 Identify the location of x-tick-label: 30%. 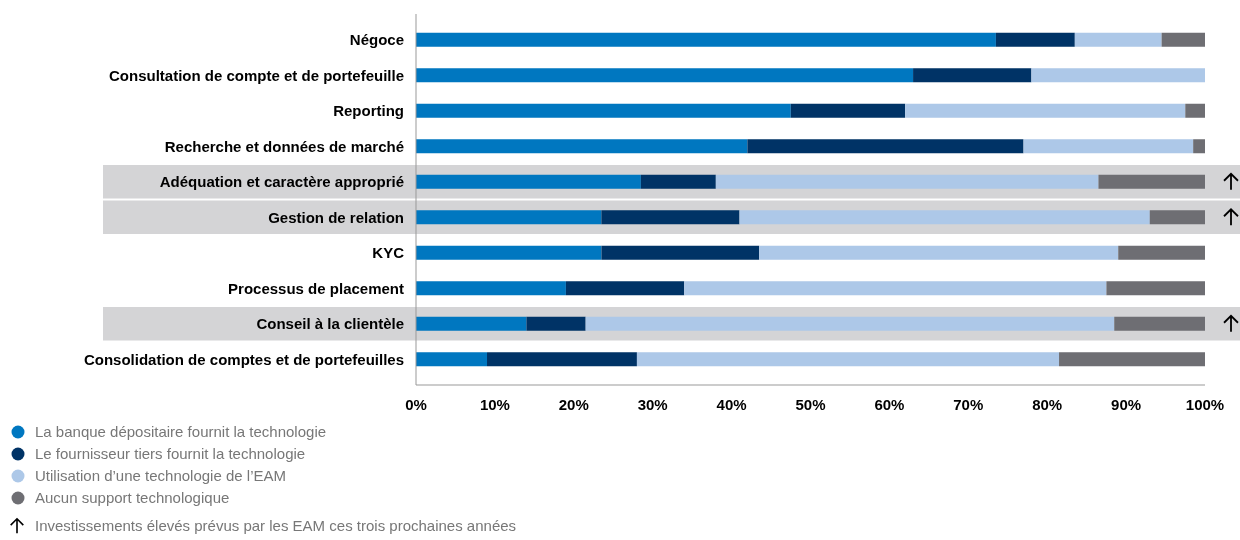
(652, 404).